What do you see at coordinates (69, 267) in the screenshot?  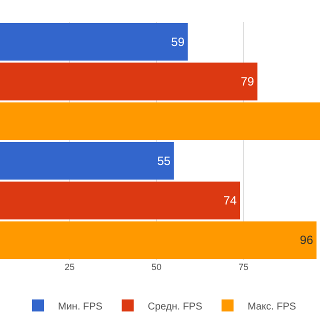 I see `x-tick-label: 25` at bounding box center [69, 267].